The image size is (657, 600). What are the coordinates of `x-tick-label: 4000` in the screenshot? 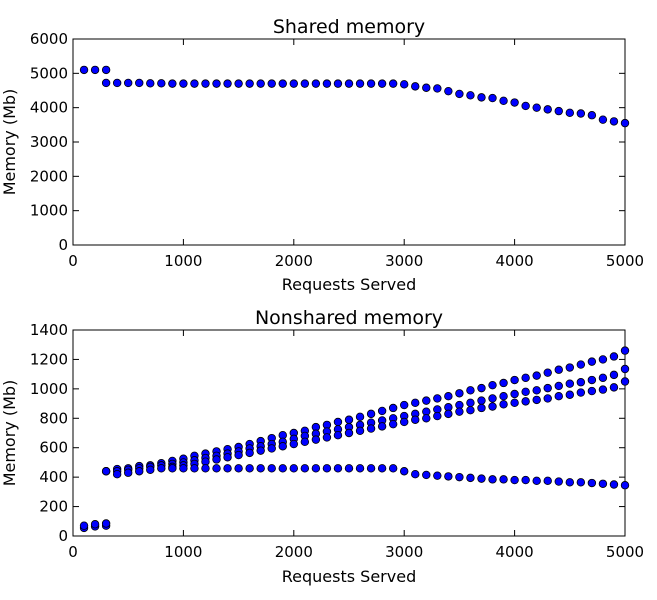 It's located at (515, 552).